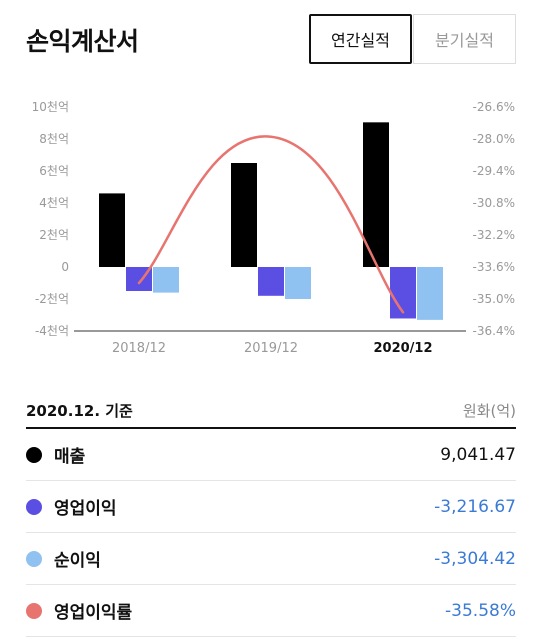 This screenshot has height=644, width=540. I want to click on currency-unit: 원화(억), so click(489, 410).